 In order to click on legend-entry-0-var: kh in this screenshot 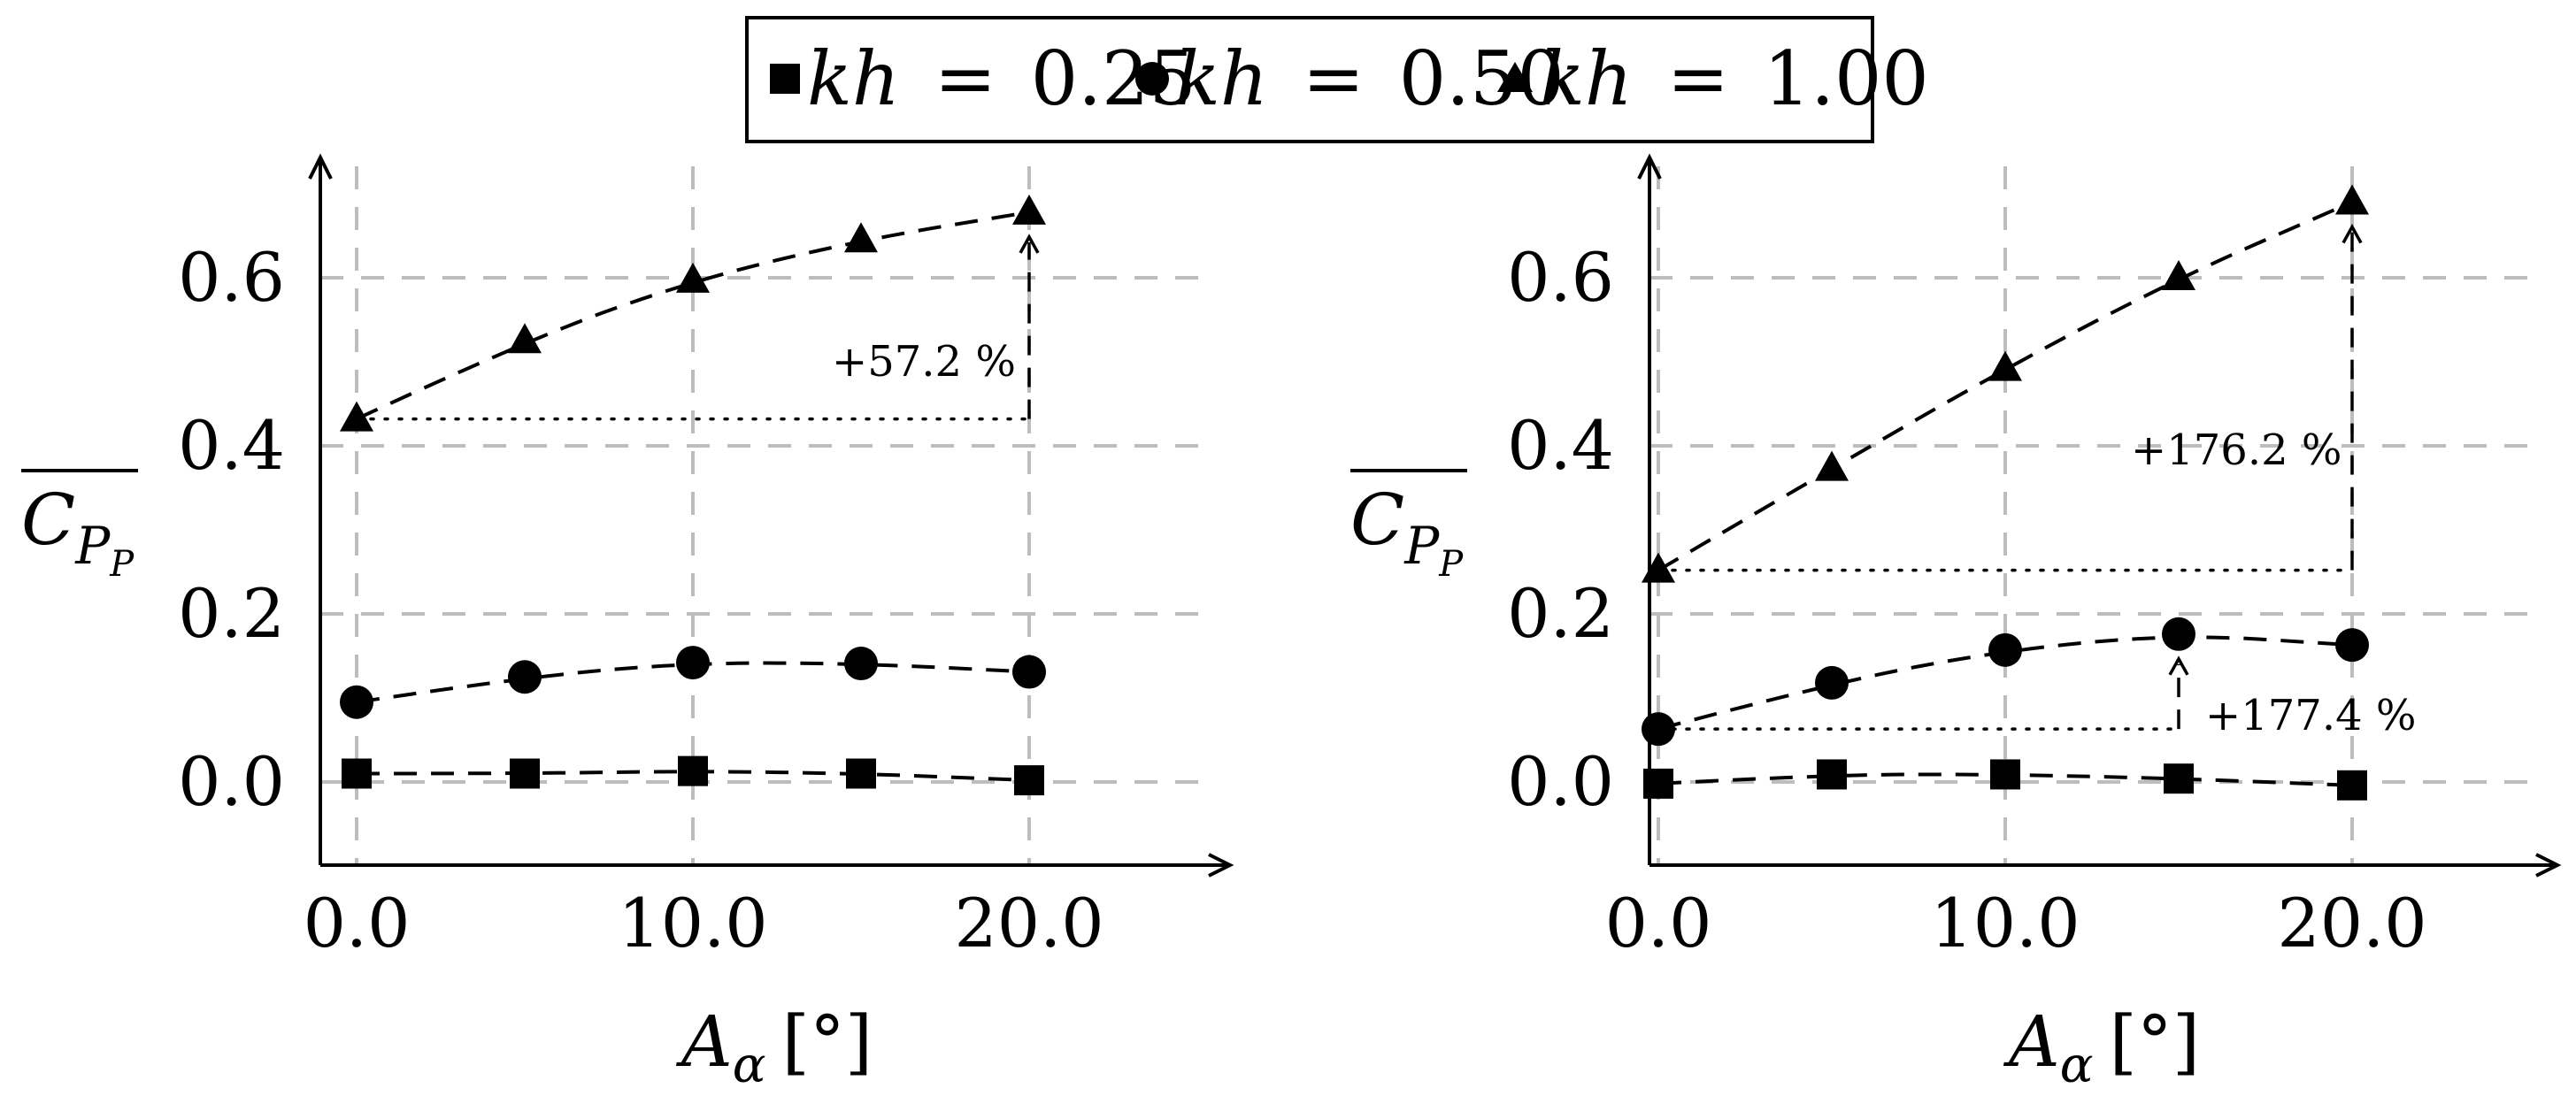, I will do `click(853, 78)`.